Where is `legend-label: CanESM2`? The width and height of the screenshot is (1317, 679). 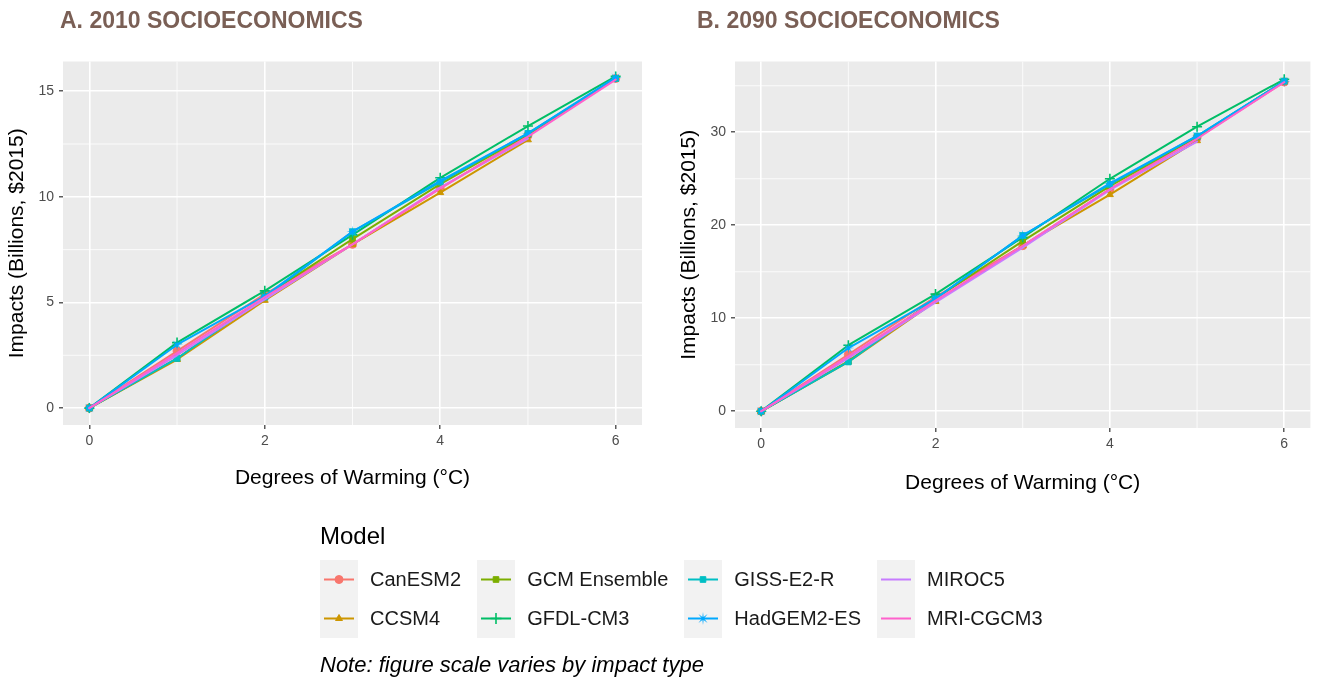
legend-label: CanESM2 is located at coordinates (416, 579).